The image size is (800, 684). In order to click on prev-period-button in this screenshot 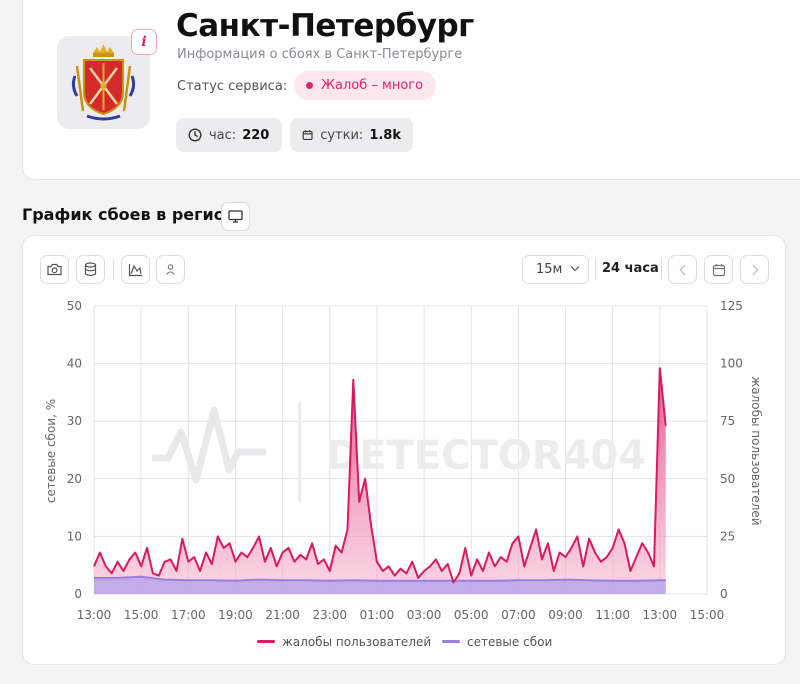, I will do `click(682, 269)`.